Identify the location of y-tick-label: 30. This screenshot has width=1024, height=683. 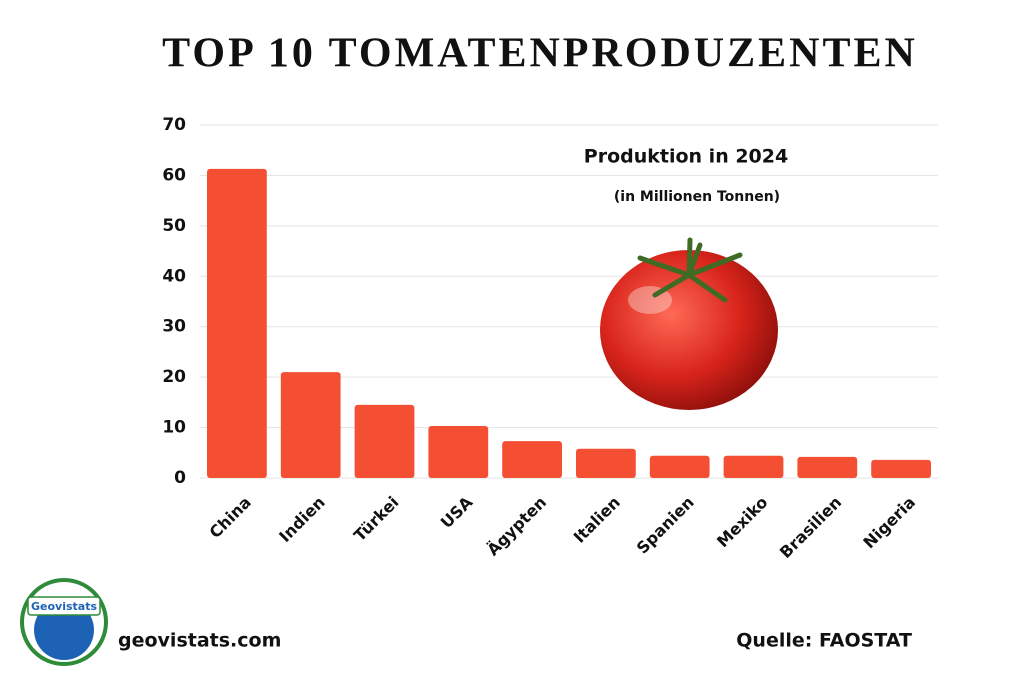
(174, 327).